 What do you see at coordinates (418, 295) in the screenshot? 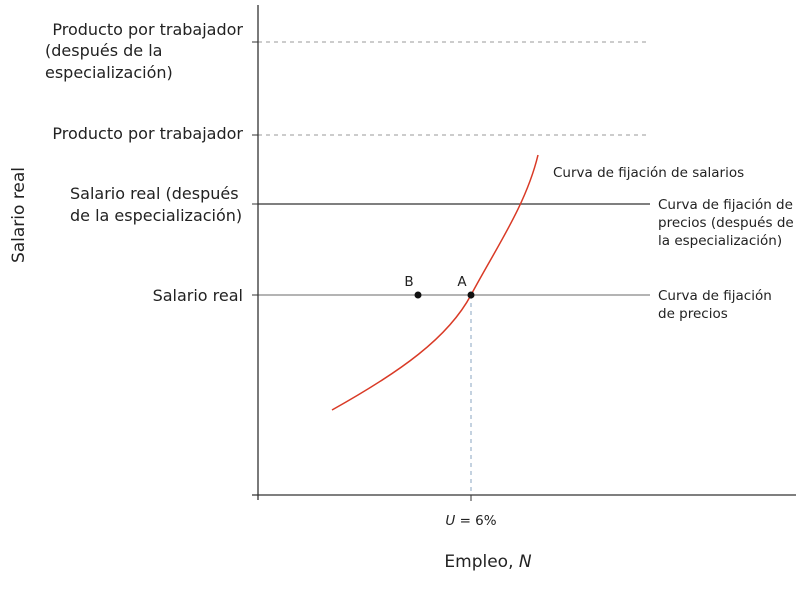
I see `point-b` at bounding box center [418, 295].